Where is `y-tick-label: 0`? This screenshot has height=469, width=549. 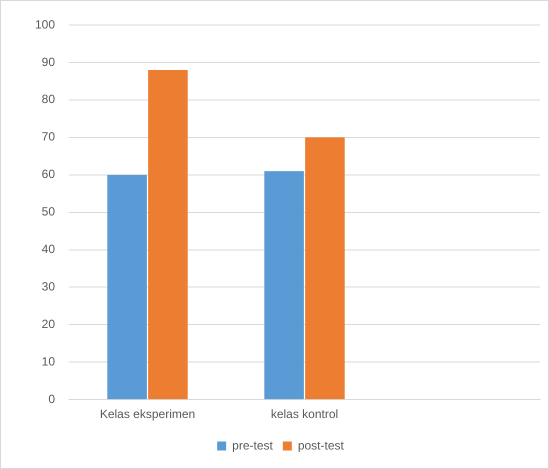 y-tick-label: 0 is located at coordinates (52, 399).